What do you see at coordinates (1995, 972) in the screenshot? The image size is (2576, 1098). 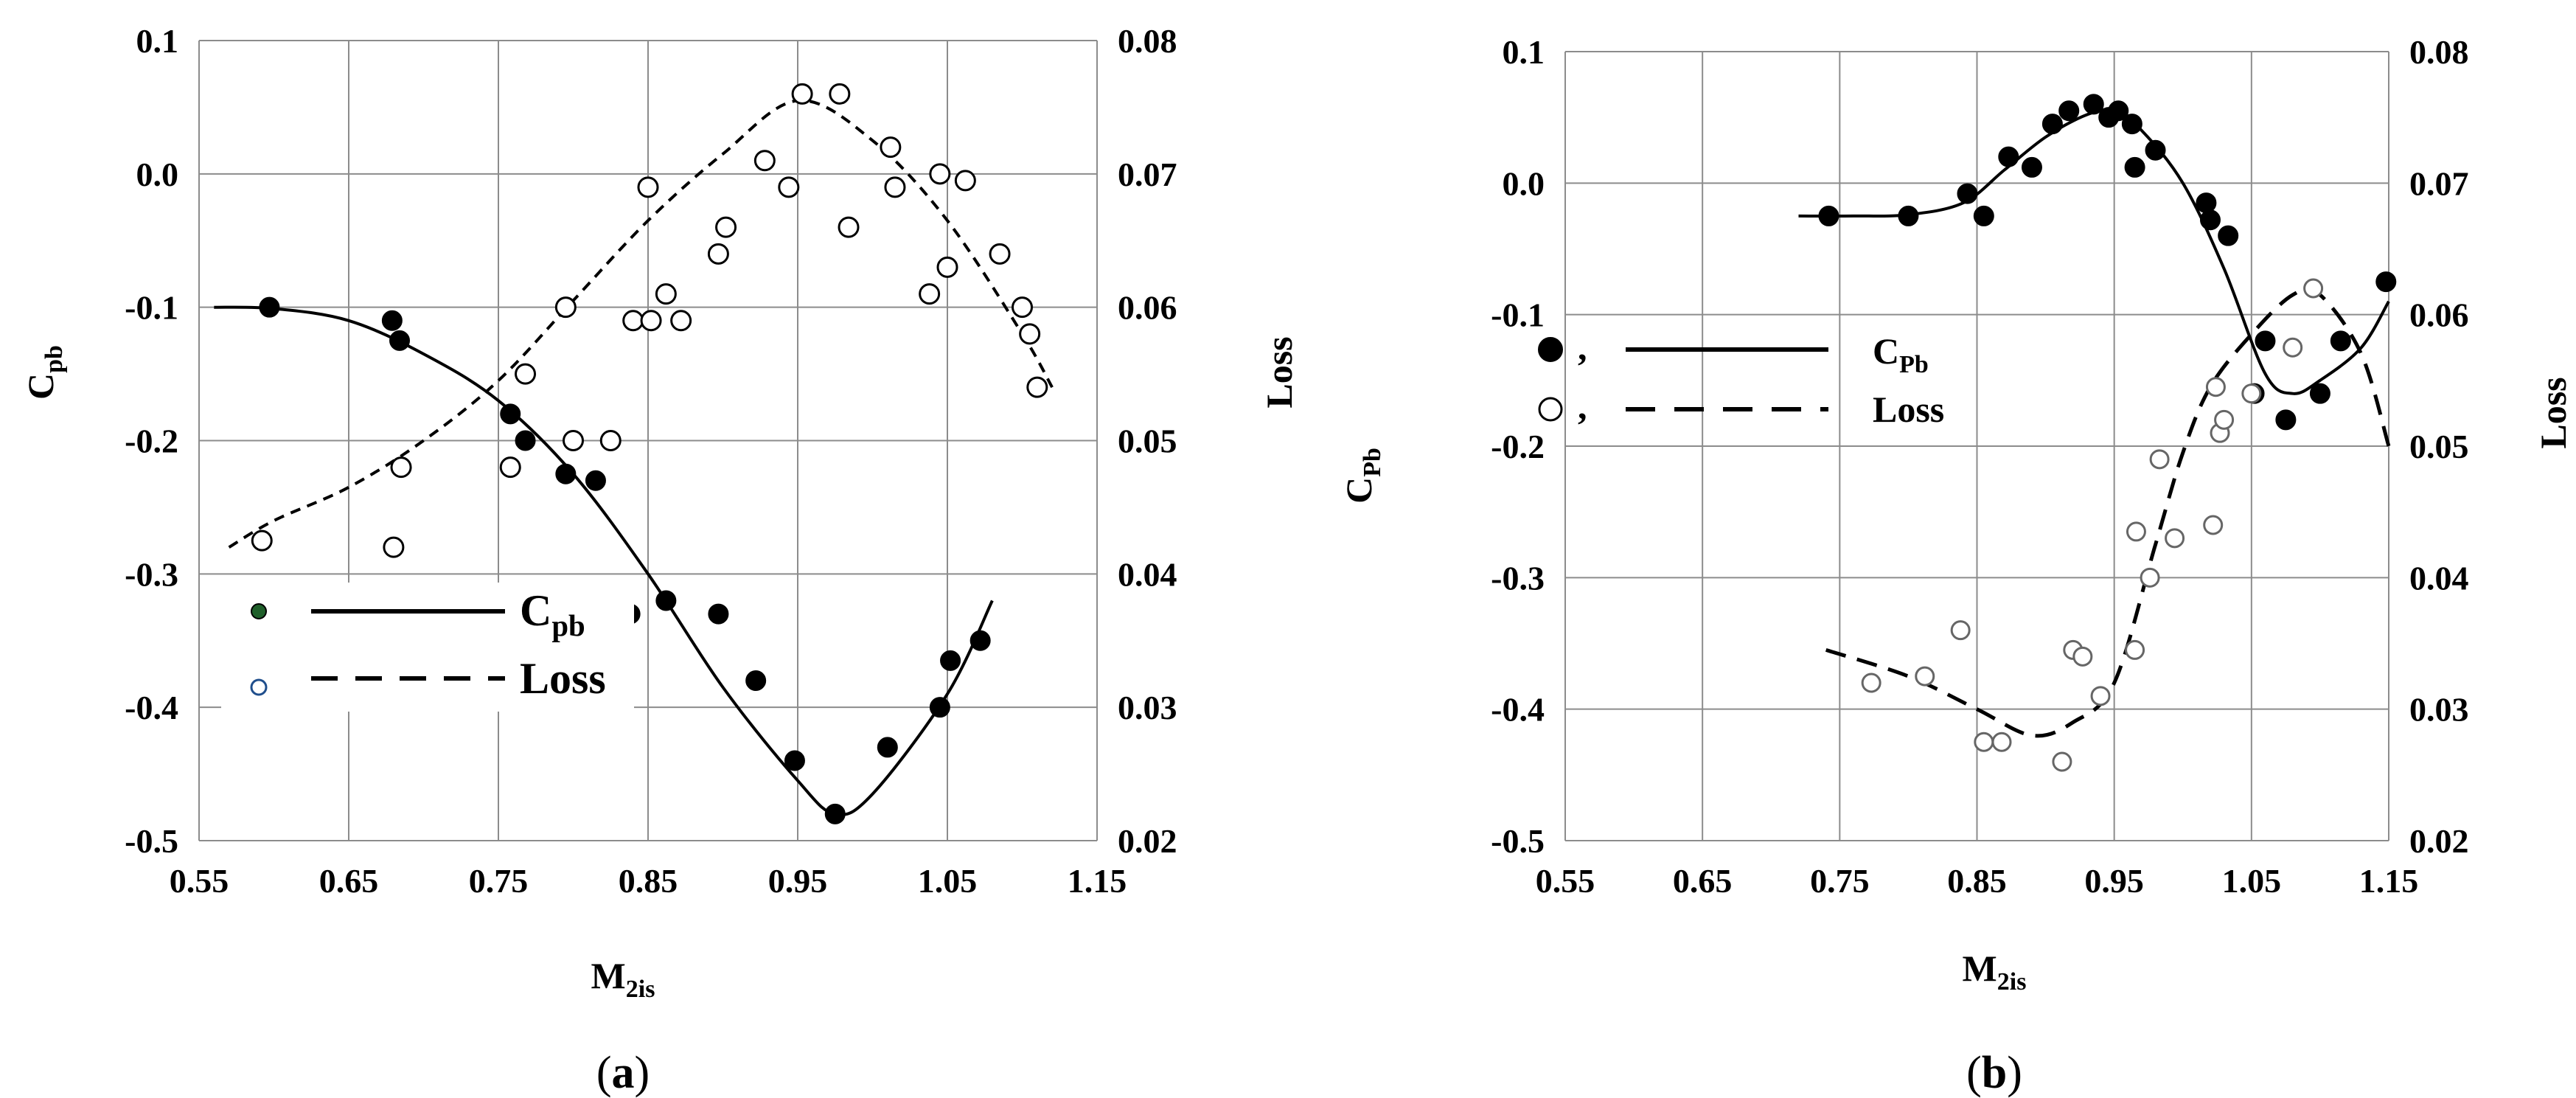 I see `x-axis-label-b: M2is` at bounding box center [1995, 972].